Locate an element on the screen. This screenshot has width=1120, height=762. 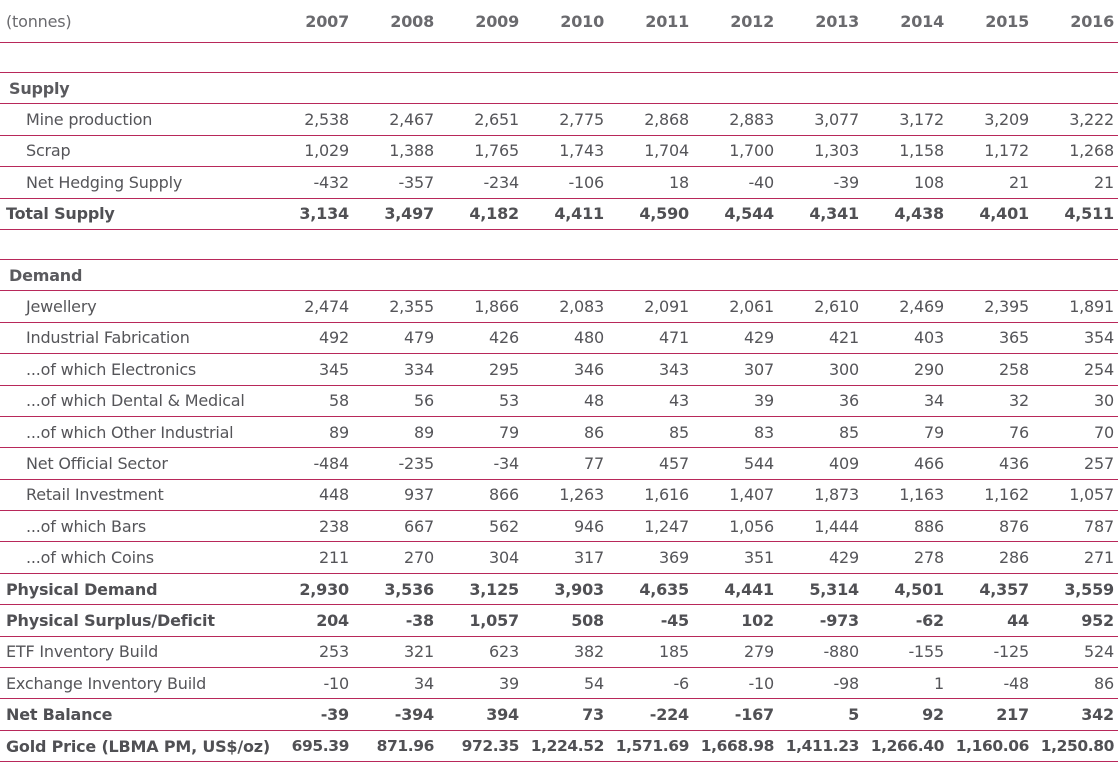
value-cell: 1,250.80 is located at coordinates (1075, 746).